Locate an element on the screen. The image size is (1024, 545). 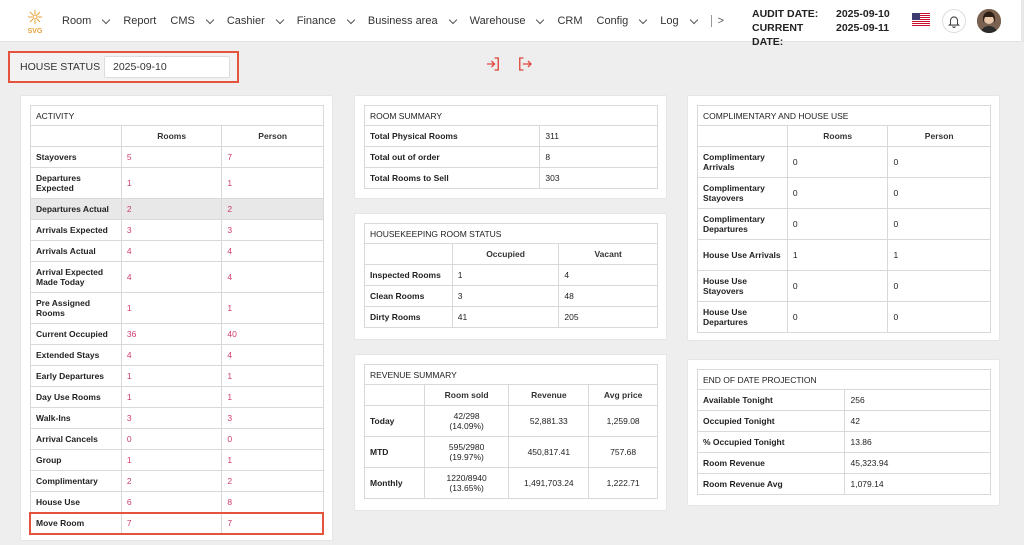
activity-row-label: House Use is located at coordinates (76, 502).